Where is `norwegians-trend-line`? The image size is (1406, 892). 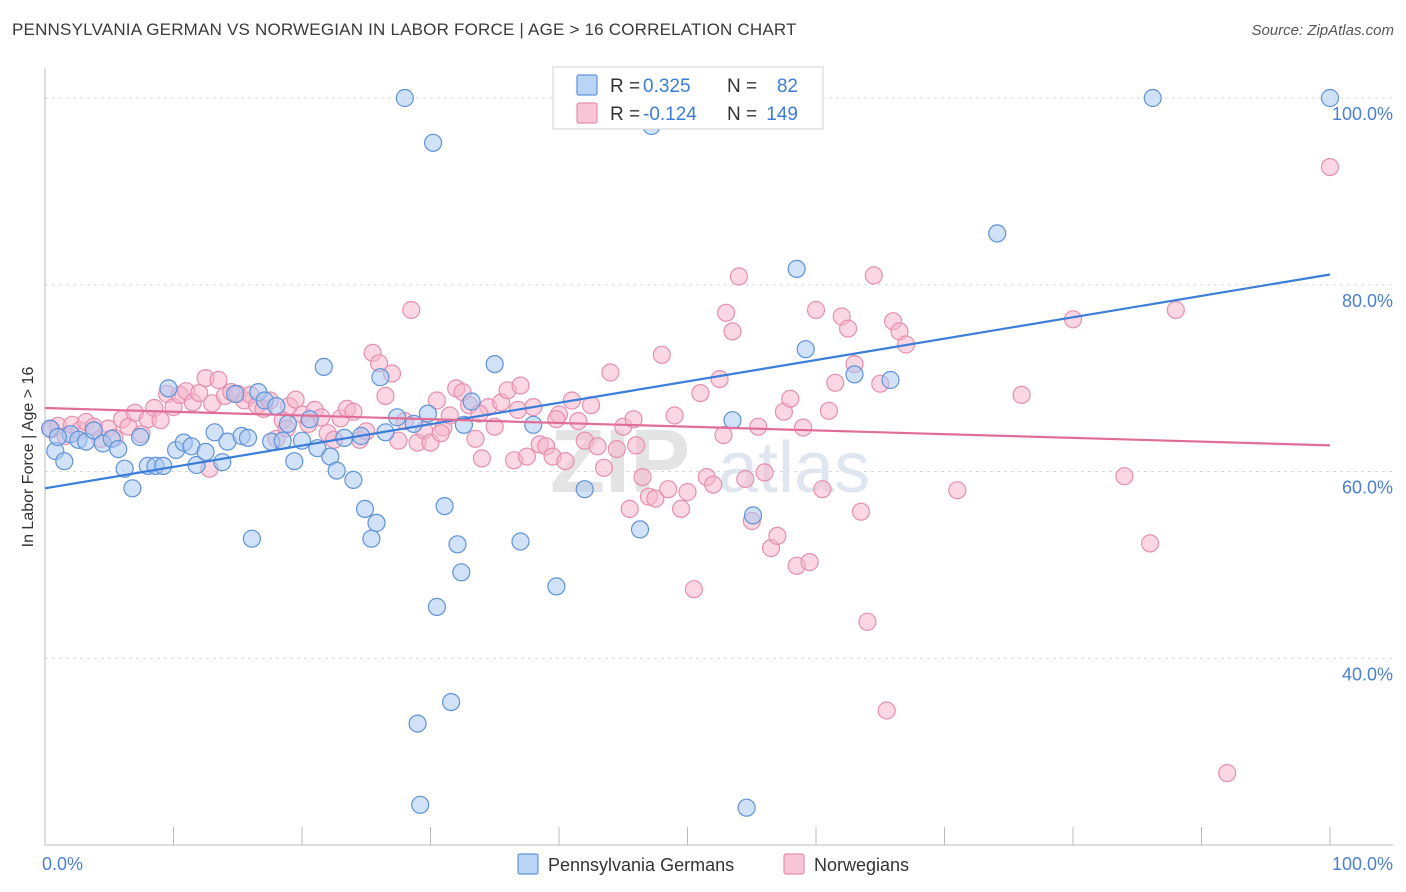
norwegians-trend-line is located at coordinates (687, 426).